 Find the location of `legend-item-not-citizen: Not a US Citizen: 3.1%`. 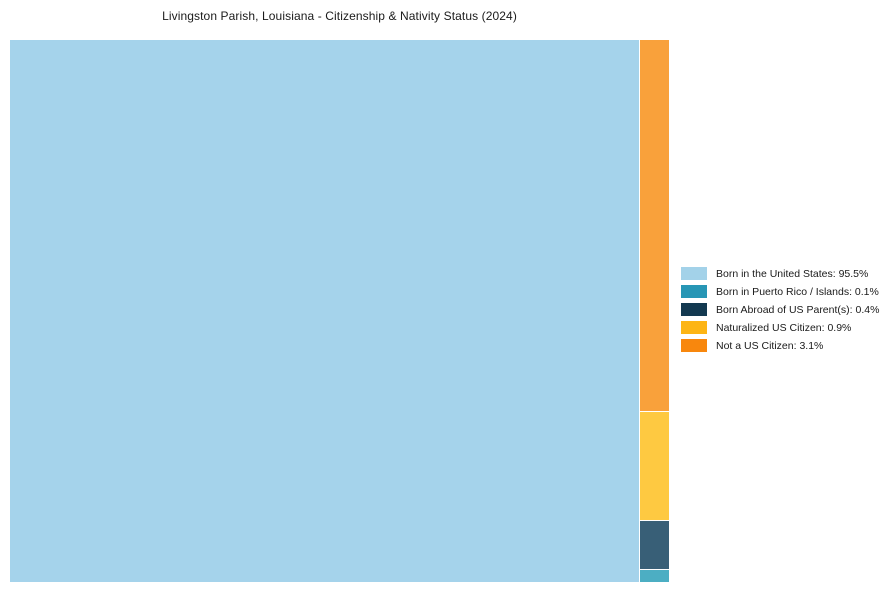

legend-item-not-citizen: Not a US Citizen: 3.1% is located at coordinates (780, 345).